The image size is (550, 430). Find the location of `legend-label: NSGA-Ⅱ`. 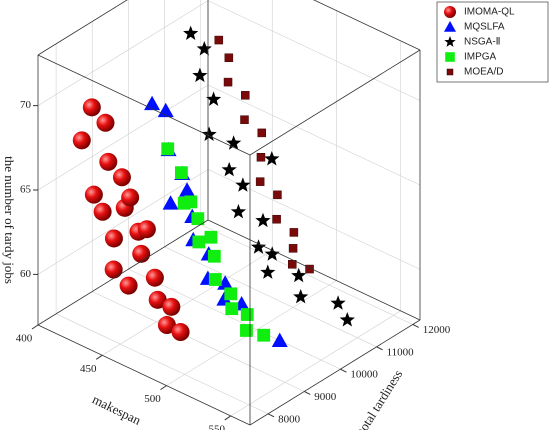

legend-label: NSGA-Ⅱ is located at coordinates (482, 42).